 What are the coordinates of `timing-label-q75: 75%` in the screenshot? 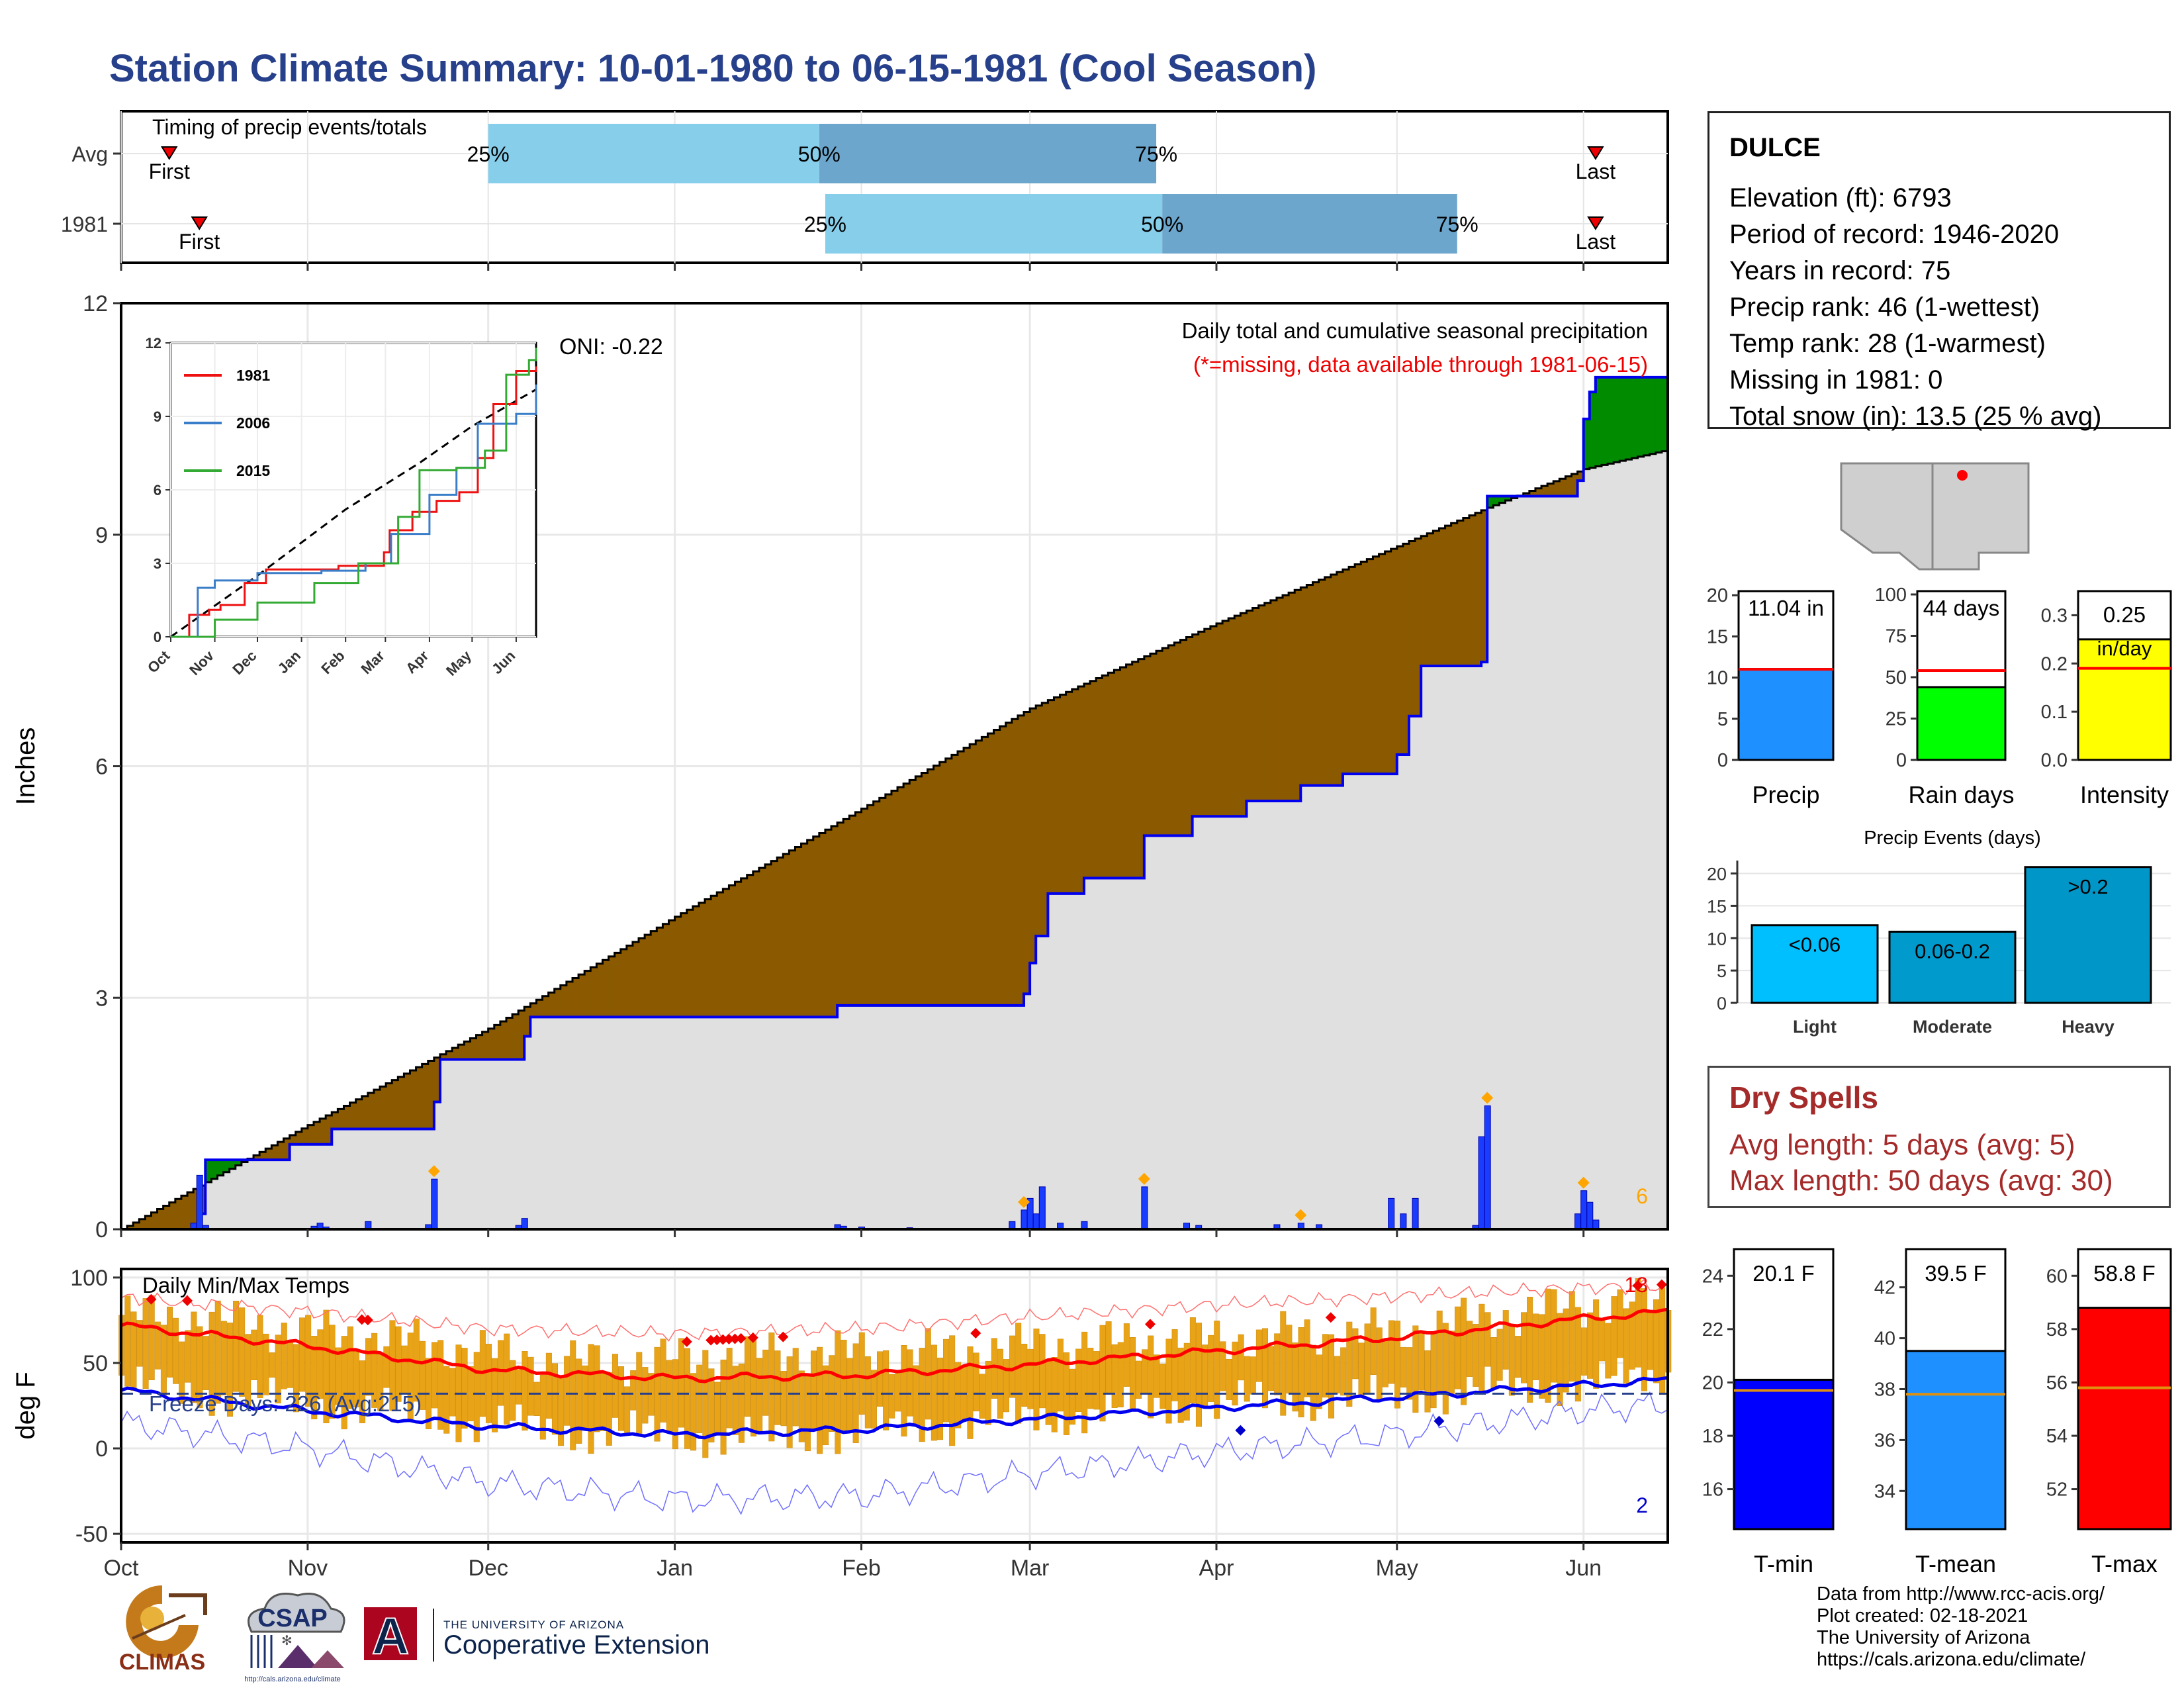 It's located at (1457, 224).